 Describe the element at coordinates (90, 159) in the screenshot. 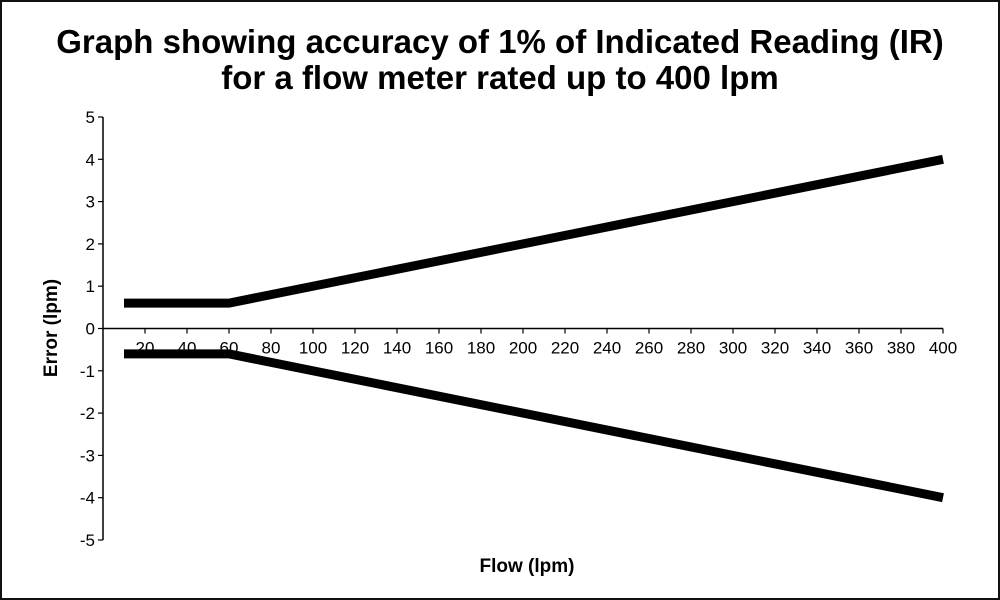

I see `y-tick-label: 4` at that location.